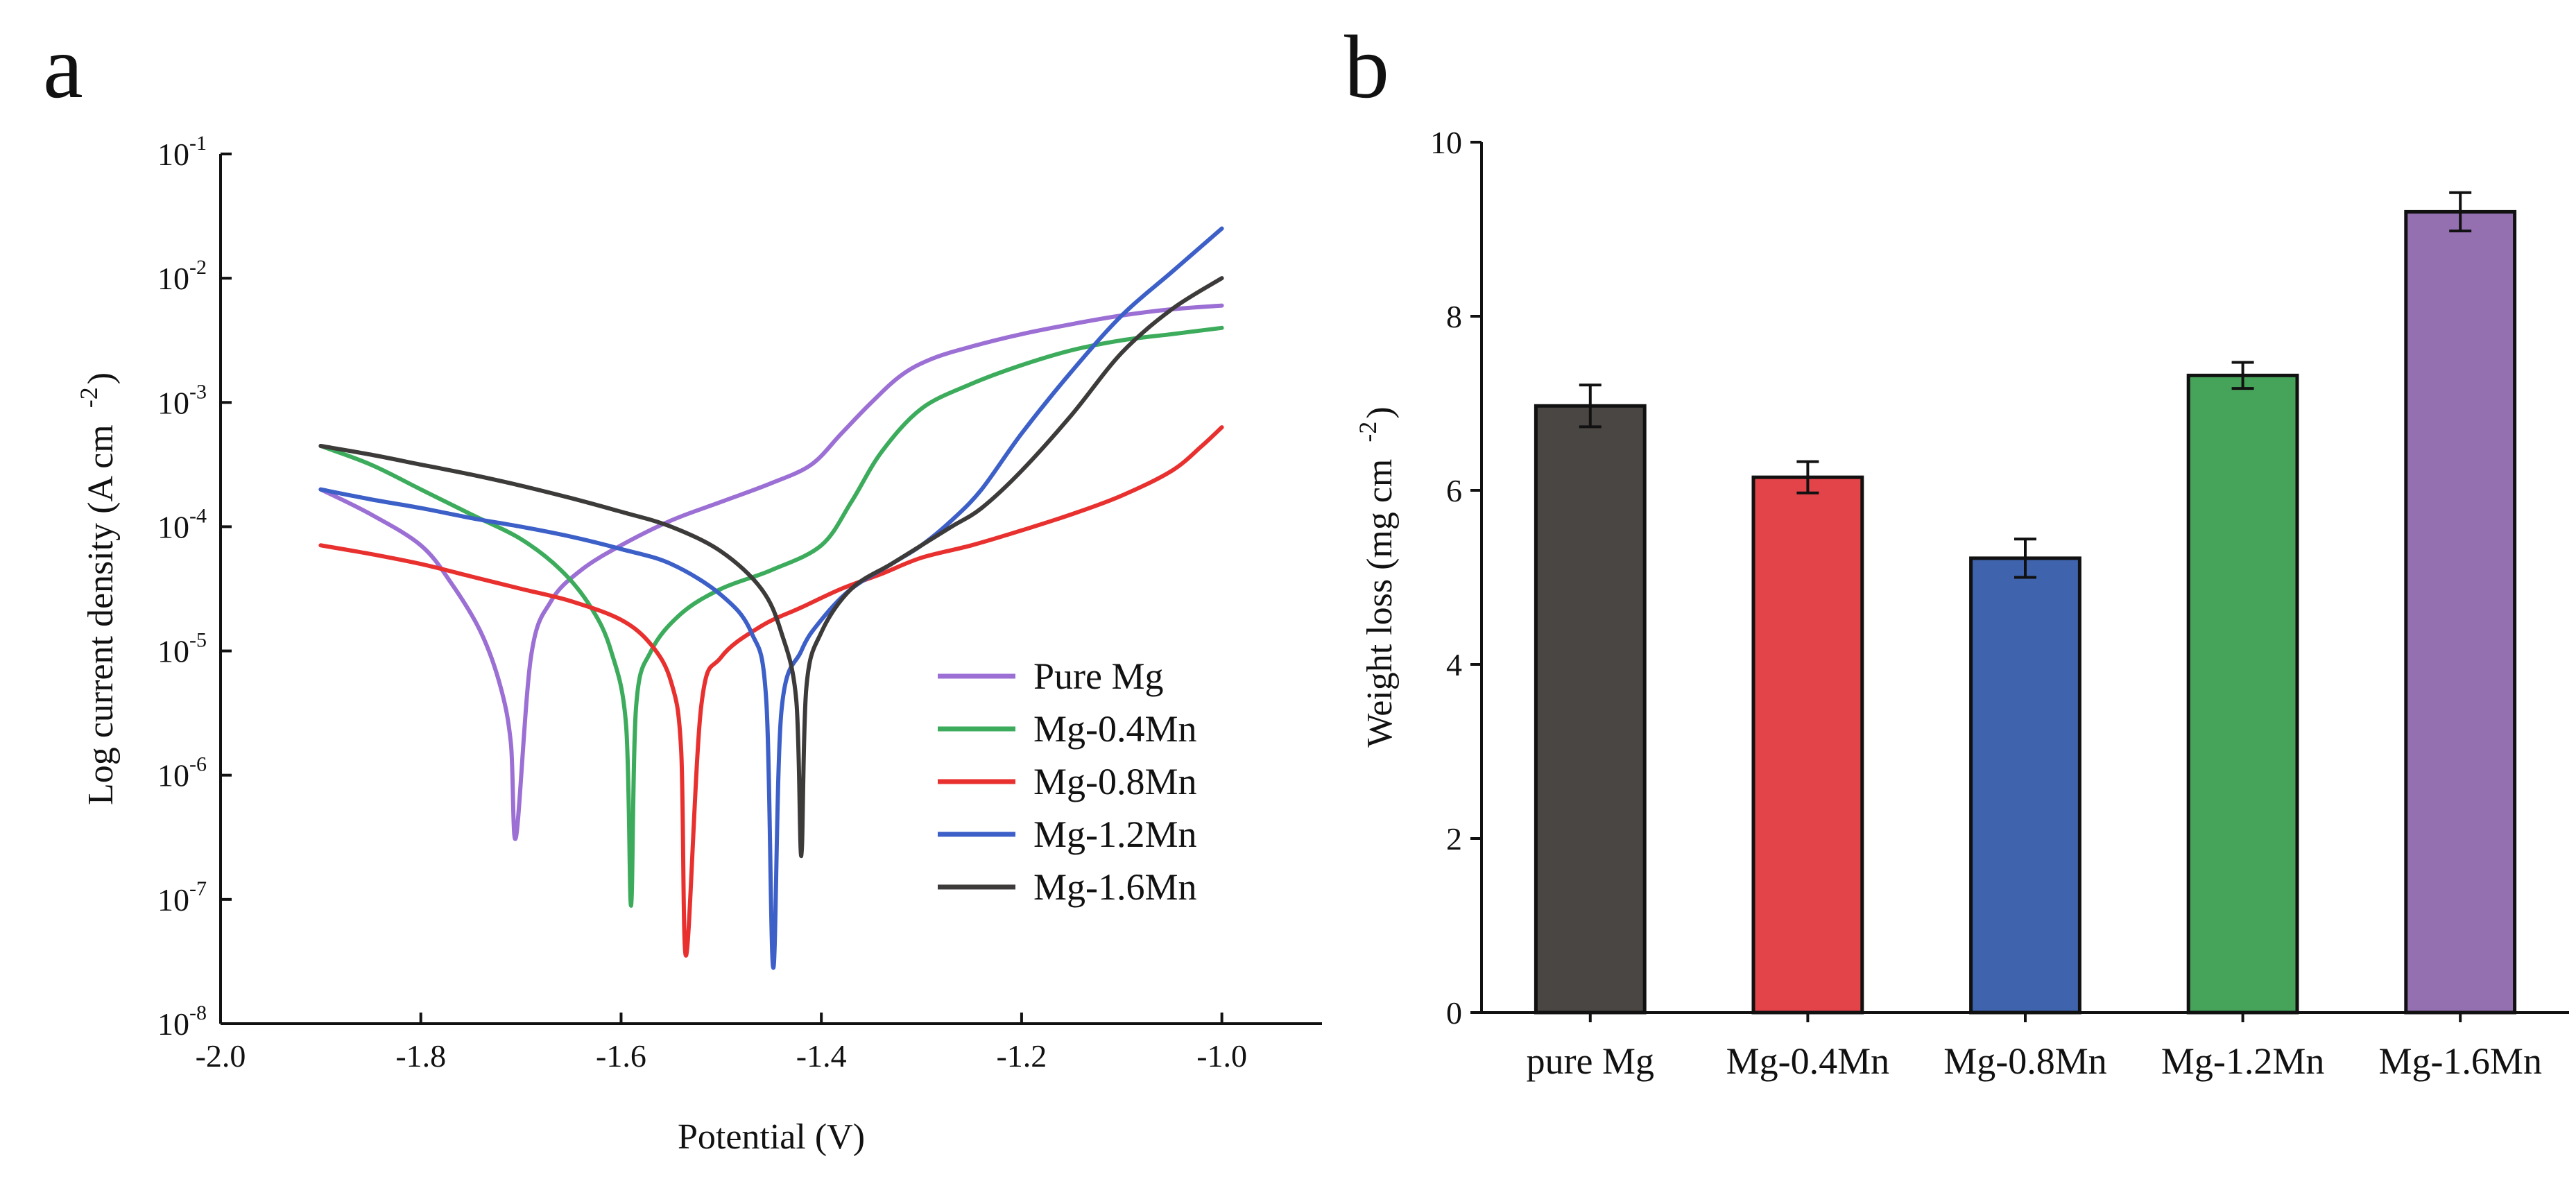 This screenshot has width=2576, height=1179. What do you see at coordinates (2242, 694) in the screenshot?
I see `bar-mg-1-2mn` at bounding box center [2242, 694].